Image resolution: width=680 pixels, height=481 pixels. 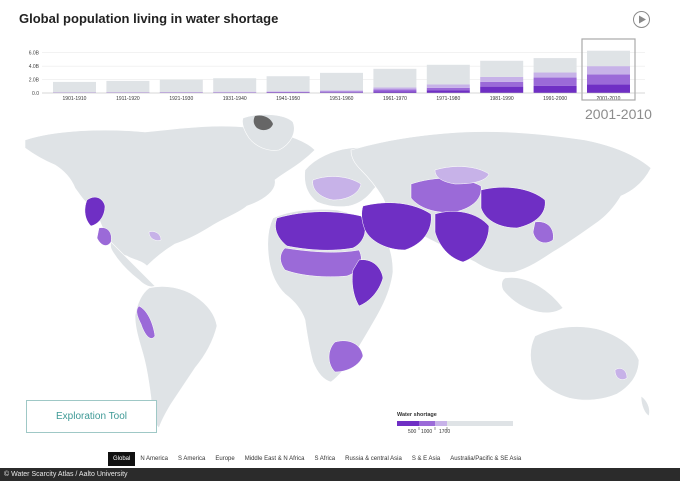 I want to click on region-tab-s-e-asia: S & E Asia, so click(x=426, y=459).